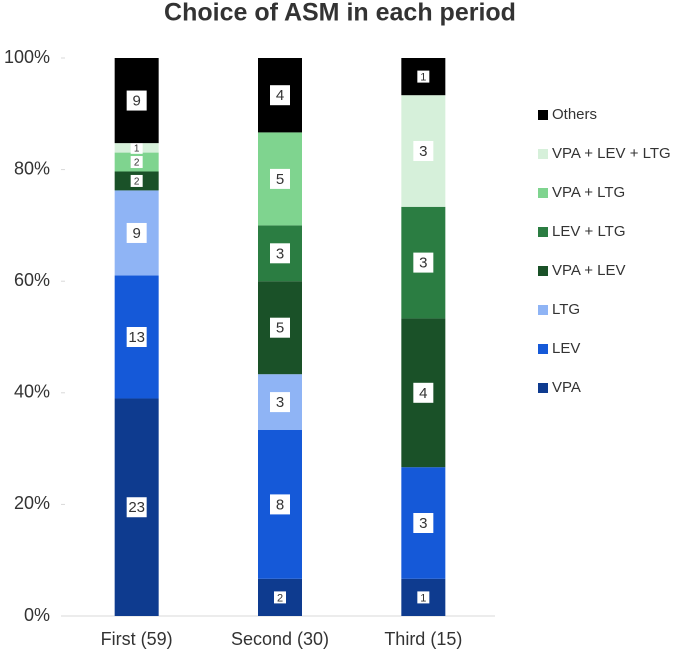 Image resolution: width=685 pixels, height=658 pixels. I want to click on legend-label: VPA, so click(566, 387).